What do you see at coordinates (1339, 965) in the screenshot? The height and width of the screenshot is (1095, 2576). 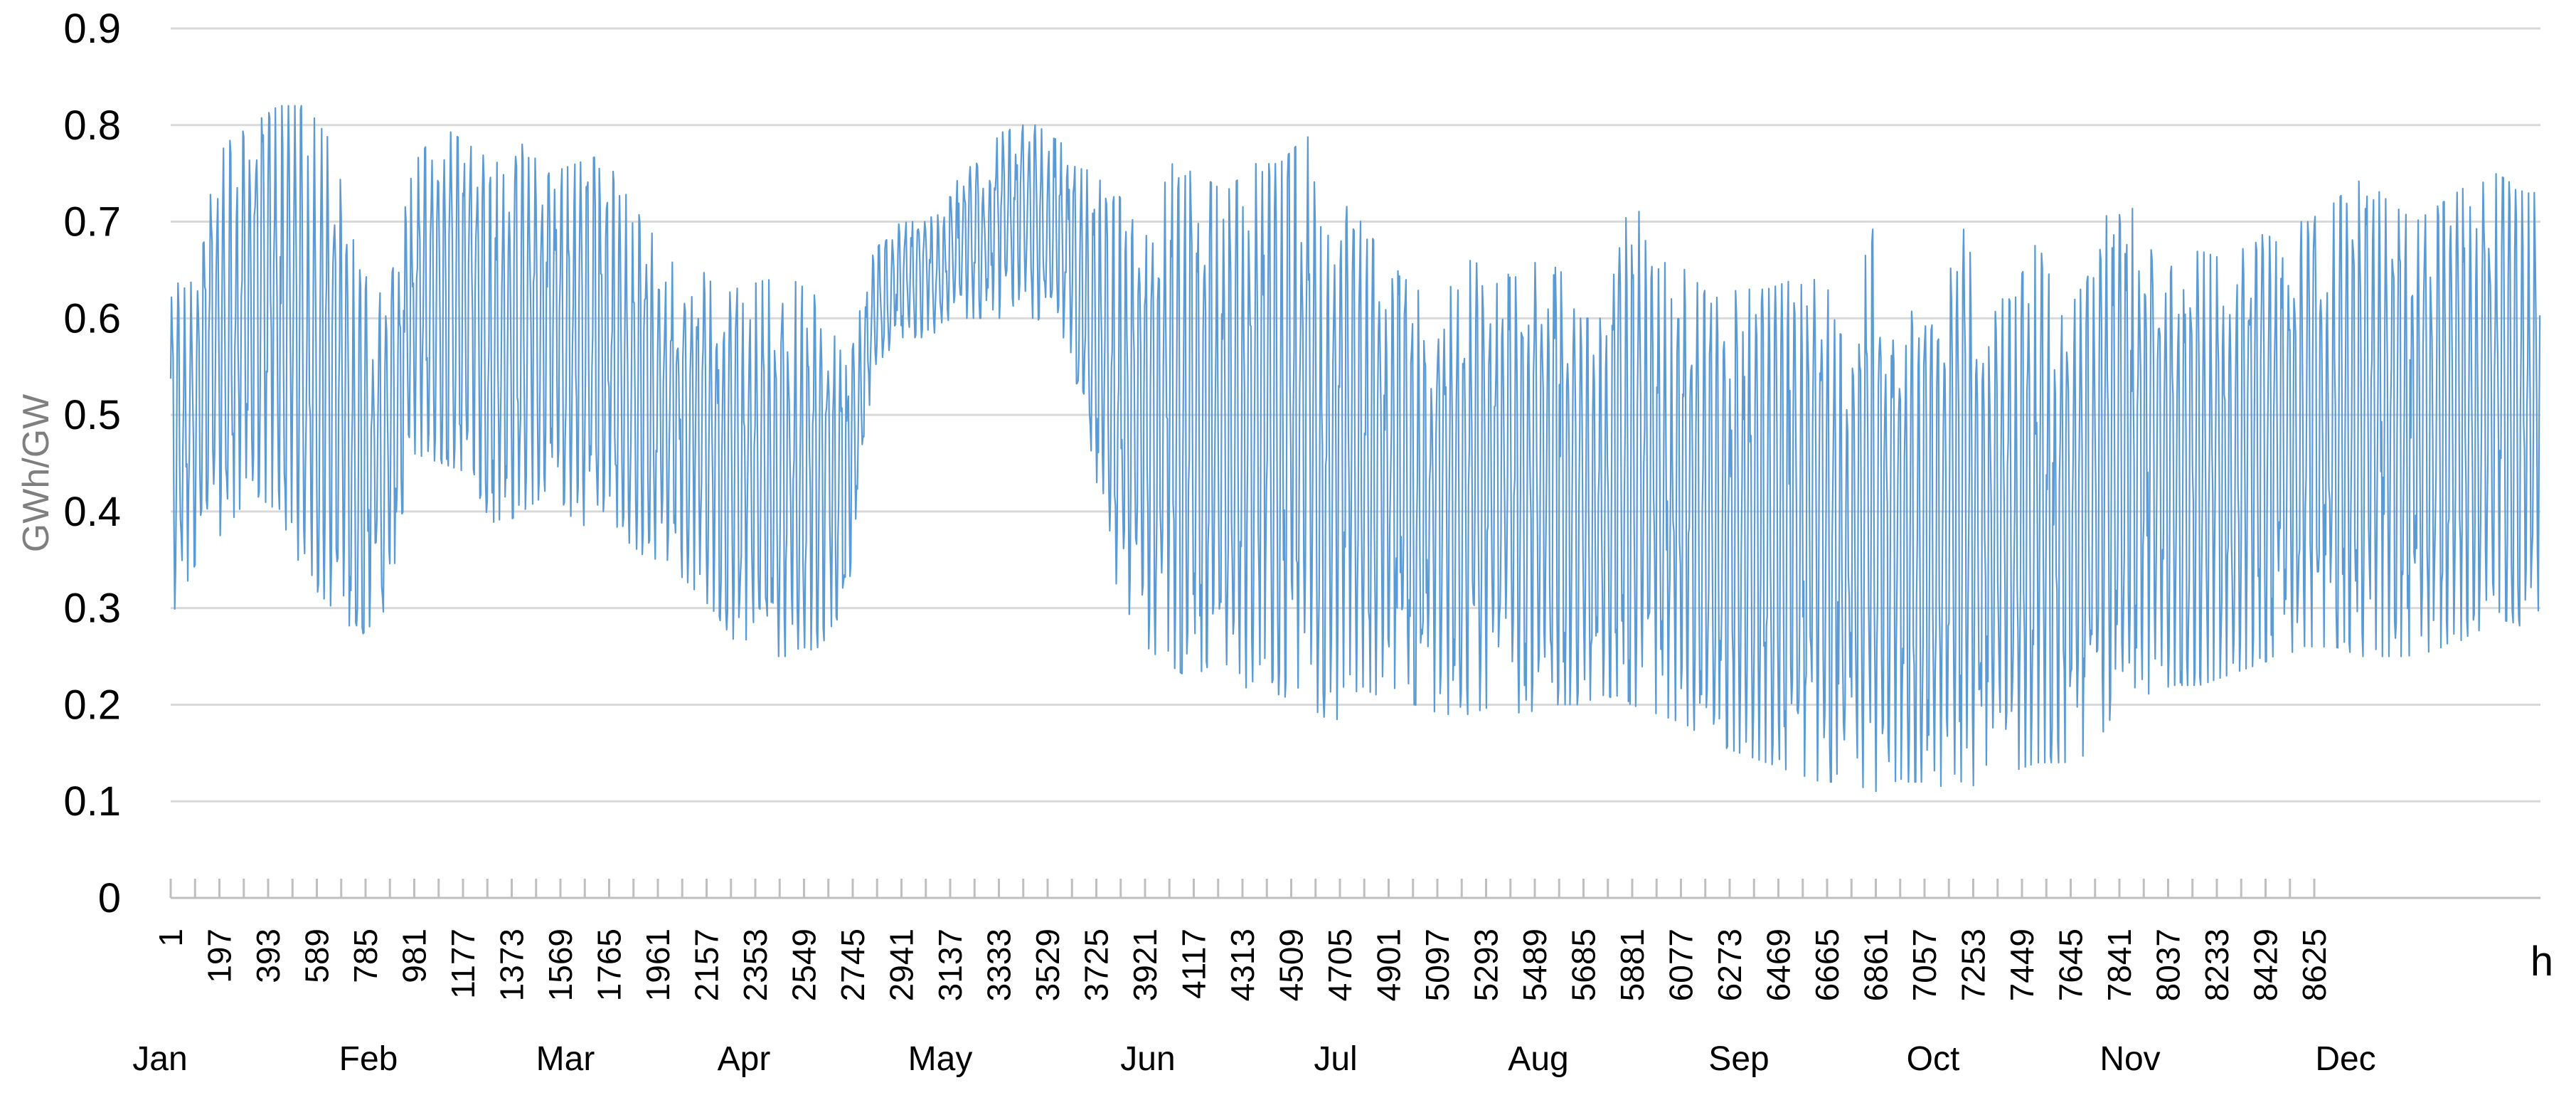 I see `x-tick-label: 4705` at bounding box center [1339, 965].